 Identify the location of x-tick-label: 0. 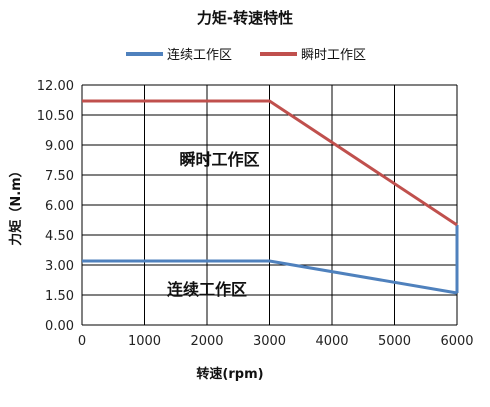
(82, 341).